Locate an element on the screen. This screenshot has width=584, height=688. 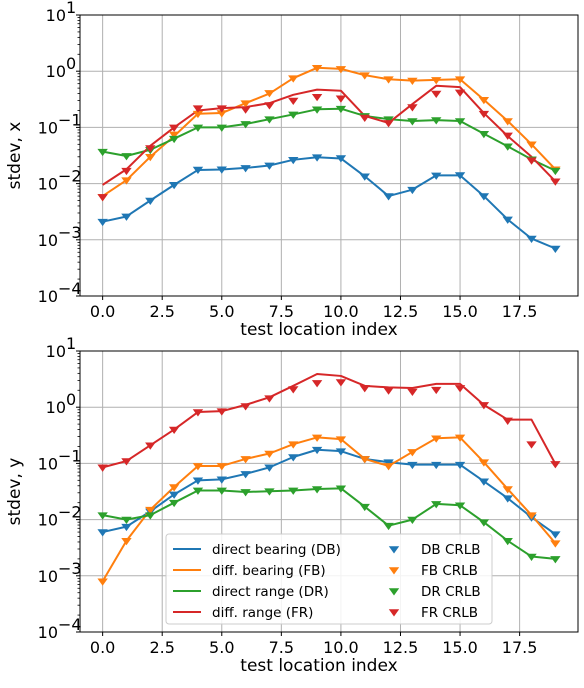
legend-label-crlb-FR: FR CRLB is located at coordinates (449, 613).